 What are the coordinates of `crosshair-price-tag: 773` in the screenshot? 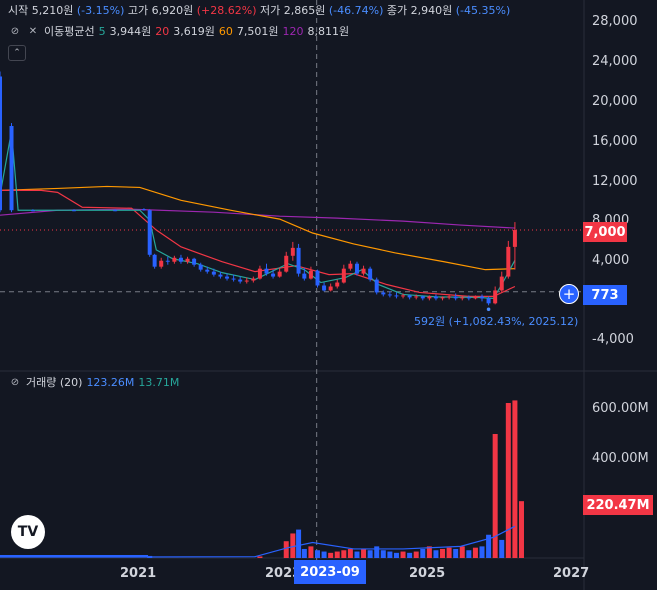 It's located at (605, 295).